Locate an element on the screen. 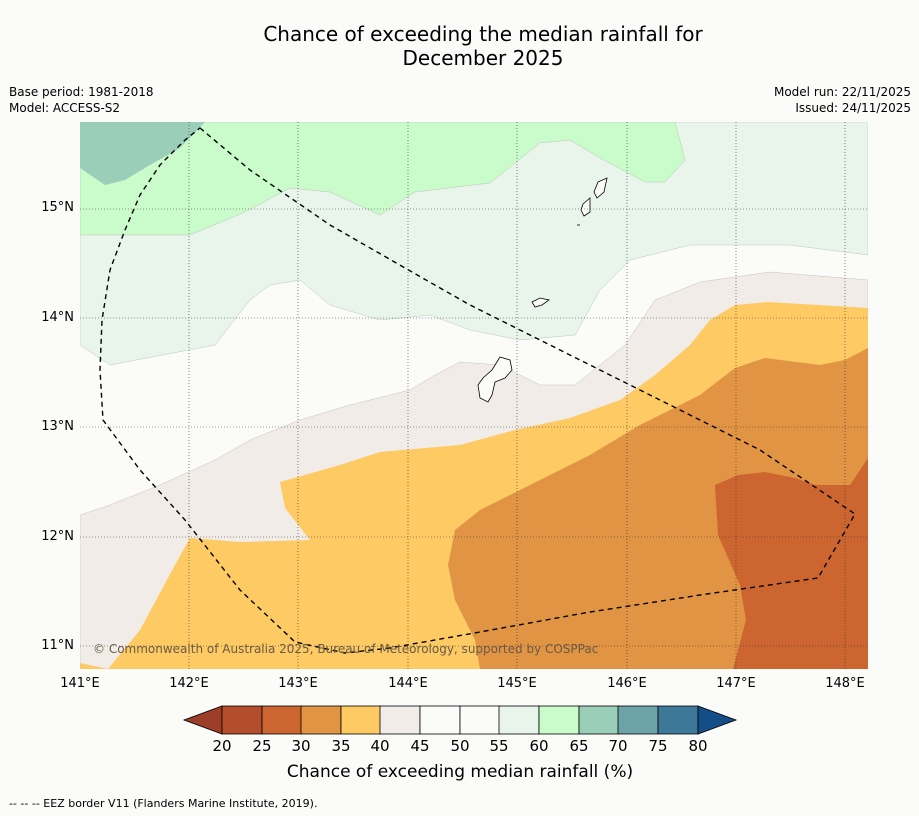 This screenshot has height=816, width=919. guam-island is located at coordinates (495, 379).